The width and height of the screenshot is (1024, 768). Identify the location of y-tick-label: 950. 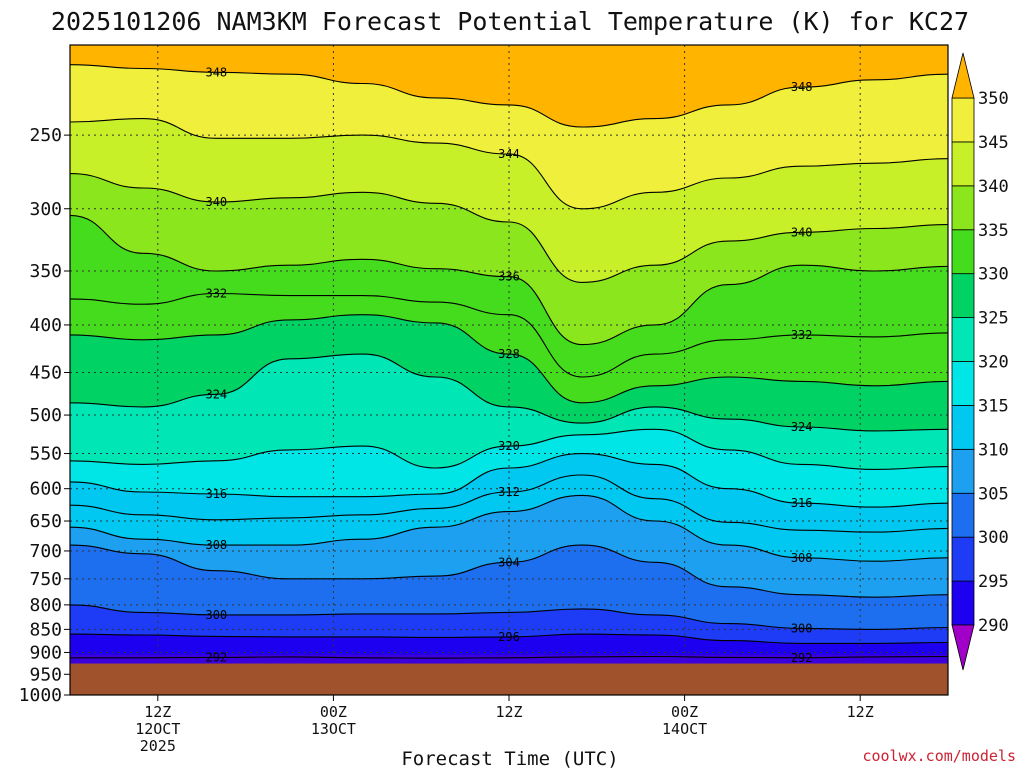
(45, 674).